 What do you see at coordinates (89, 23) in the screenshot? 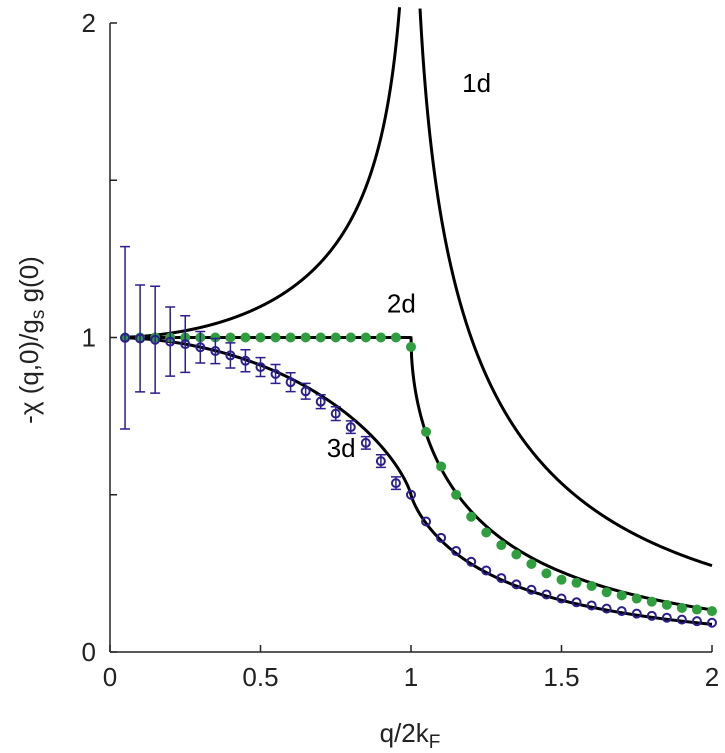
I see `y-tick-label: 2` at bounding box center [89, 23].